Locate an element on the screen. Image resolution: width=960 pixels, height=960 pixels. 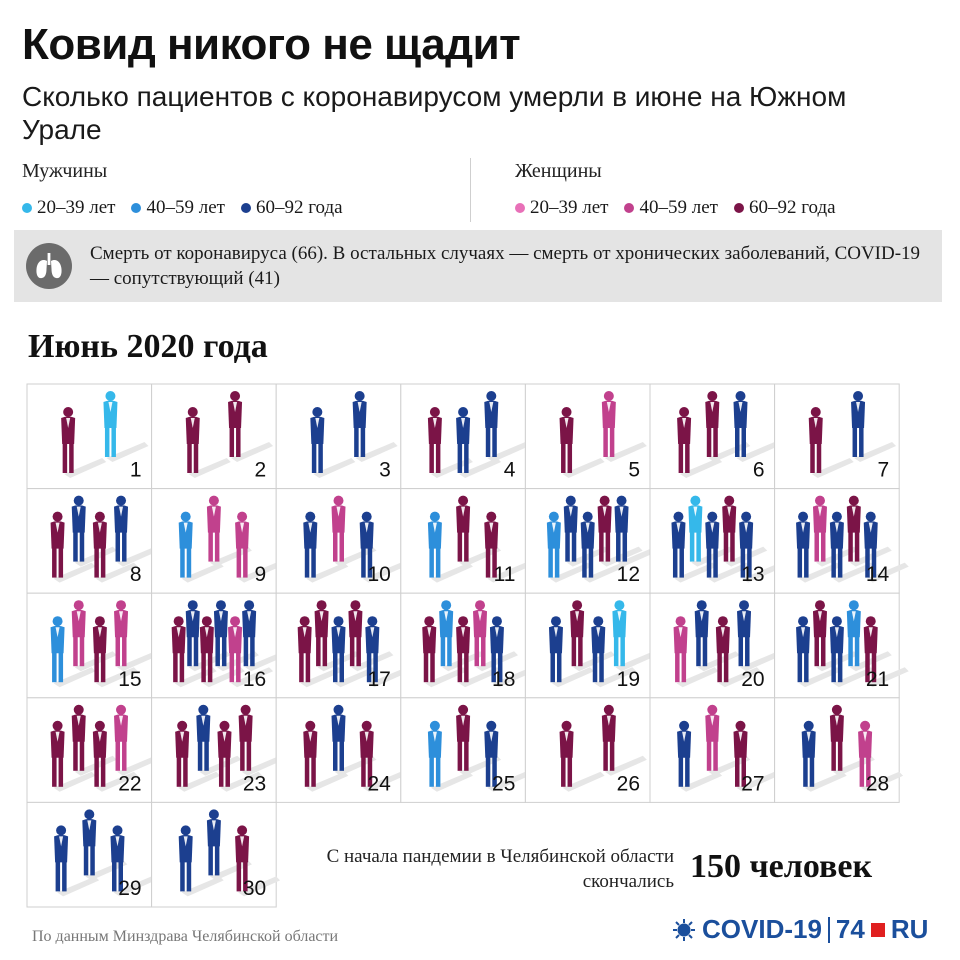
day-label: 16 is located at coordinates (254, 679).